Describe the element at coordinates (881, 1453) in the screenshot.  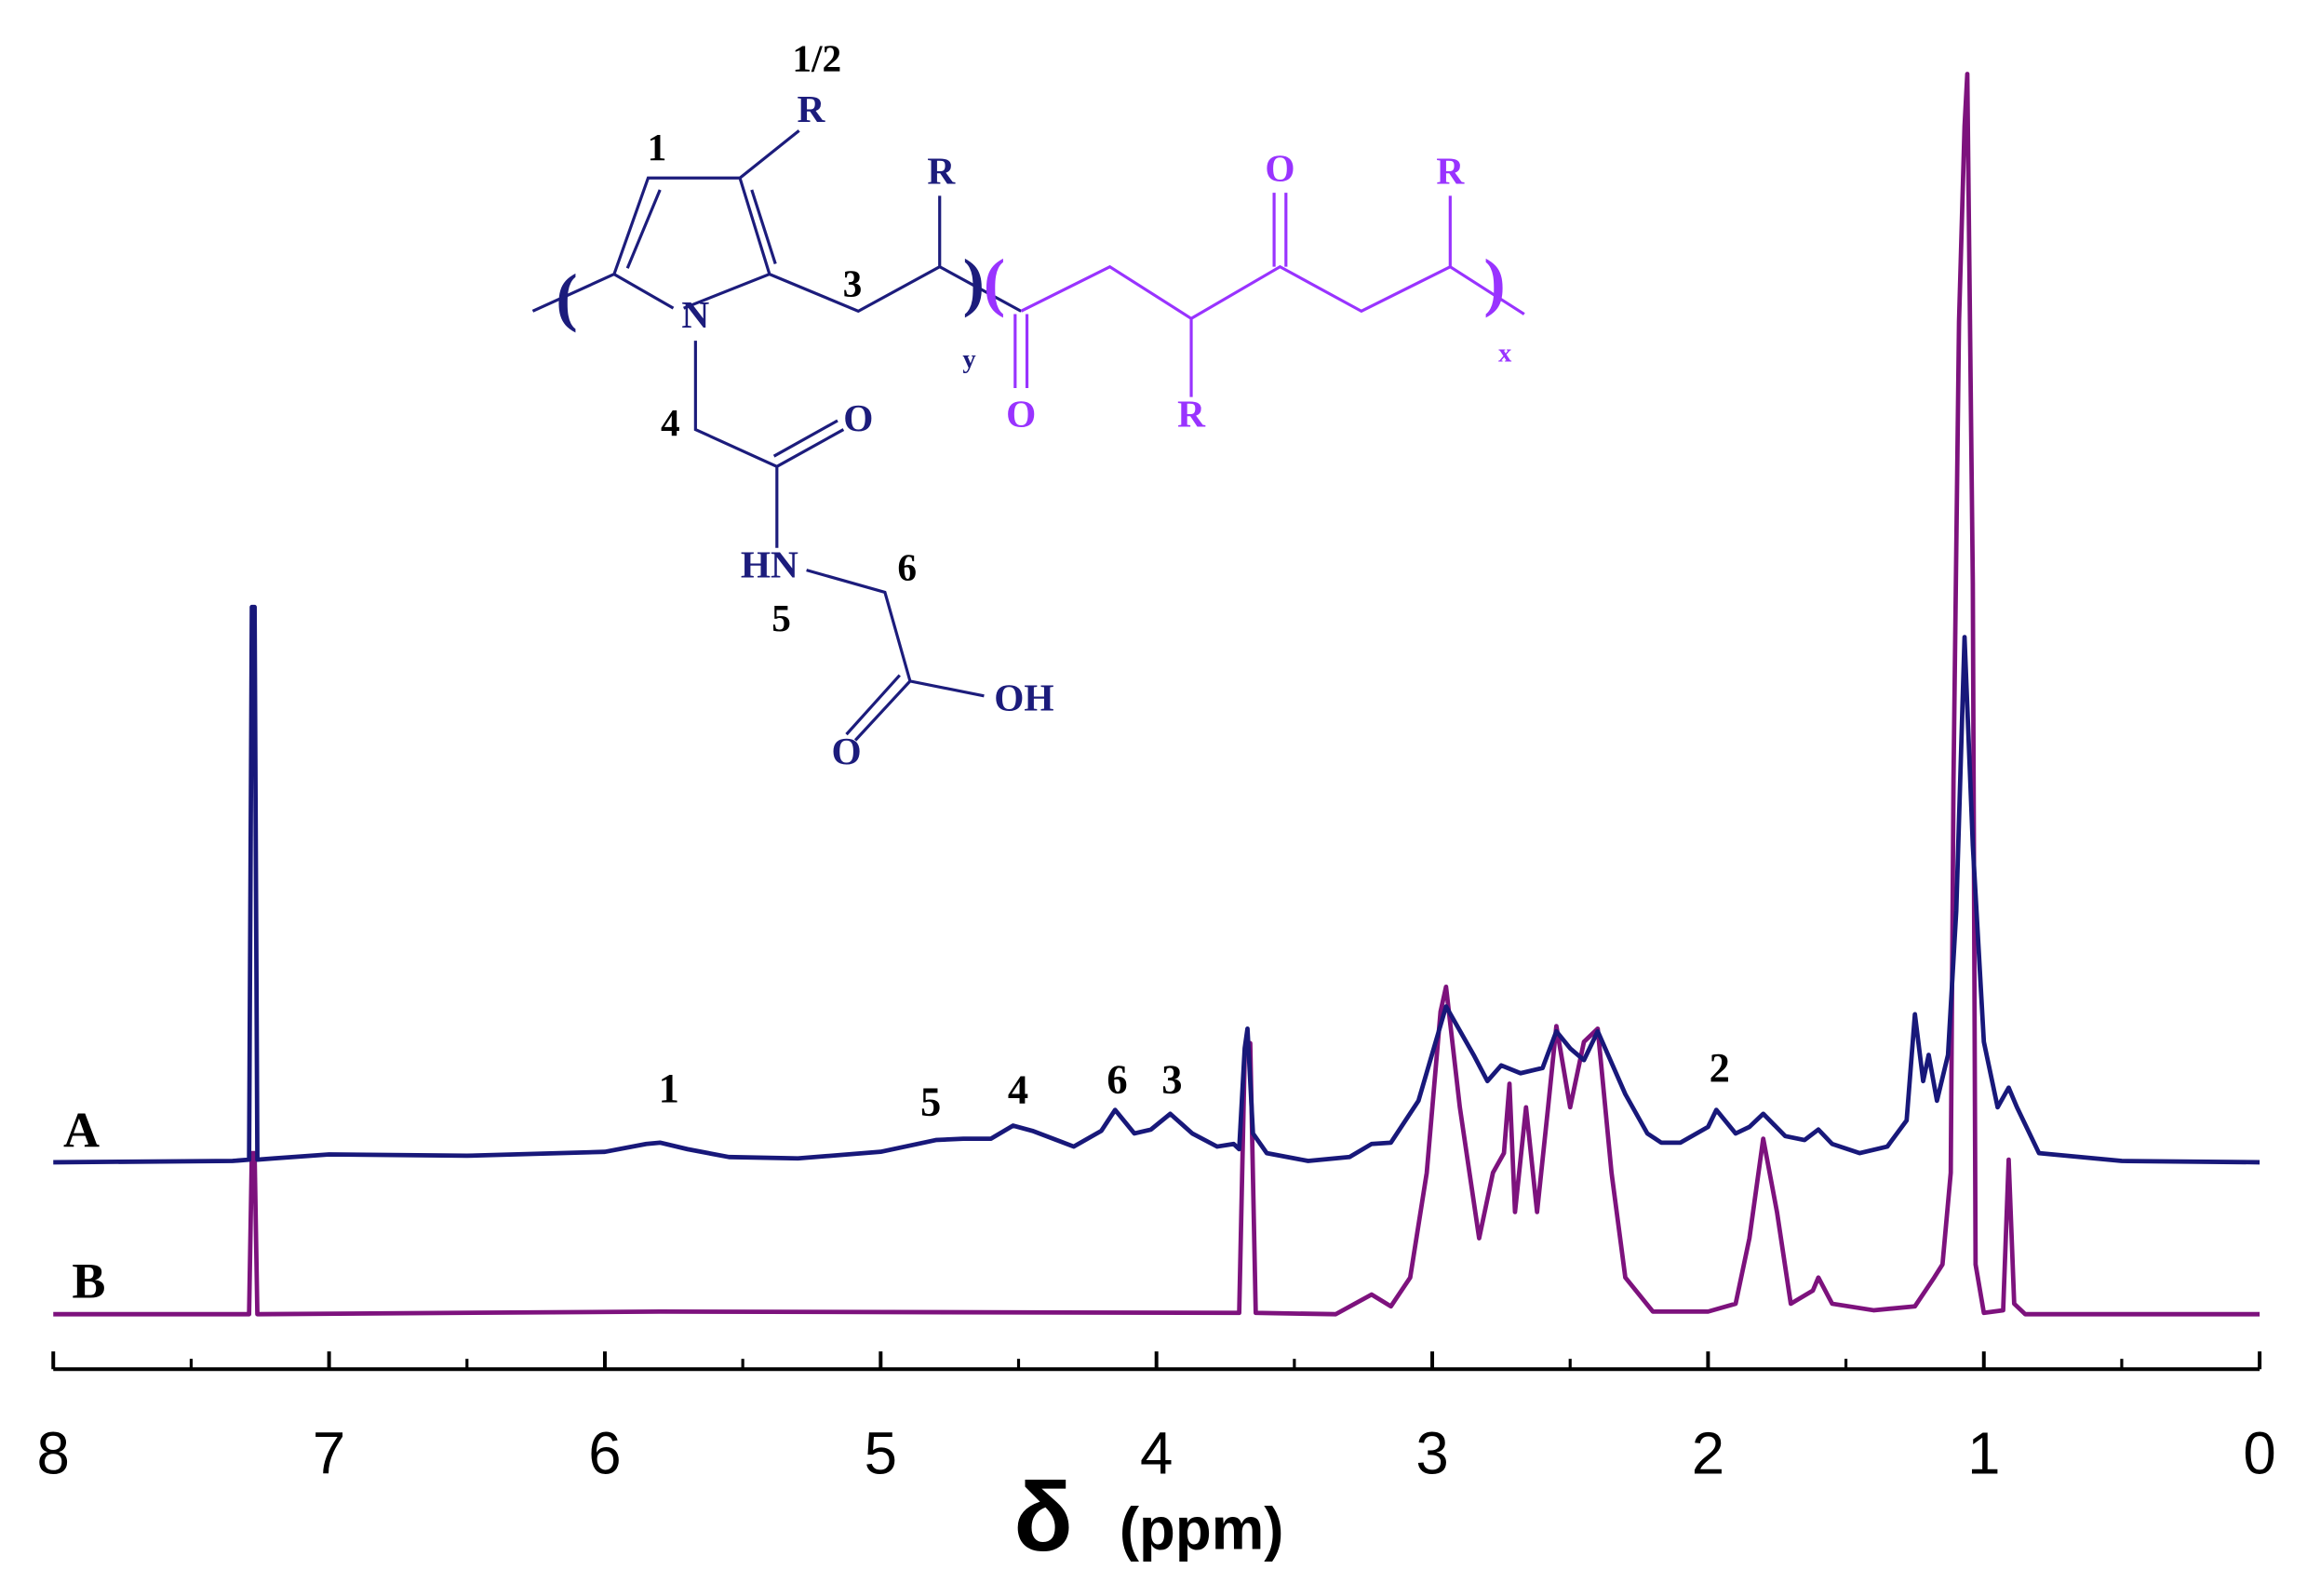
I see `x-tick-label: 5` at that location.